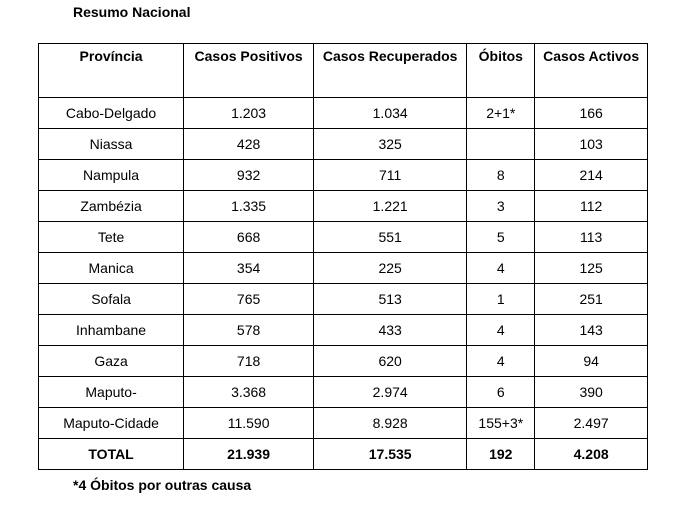 This screenshot has width=686, height=505. I want to click on cell-recuperados: 225, so click(390, 268).